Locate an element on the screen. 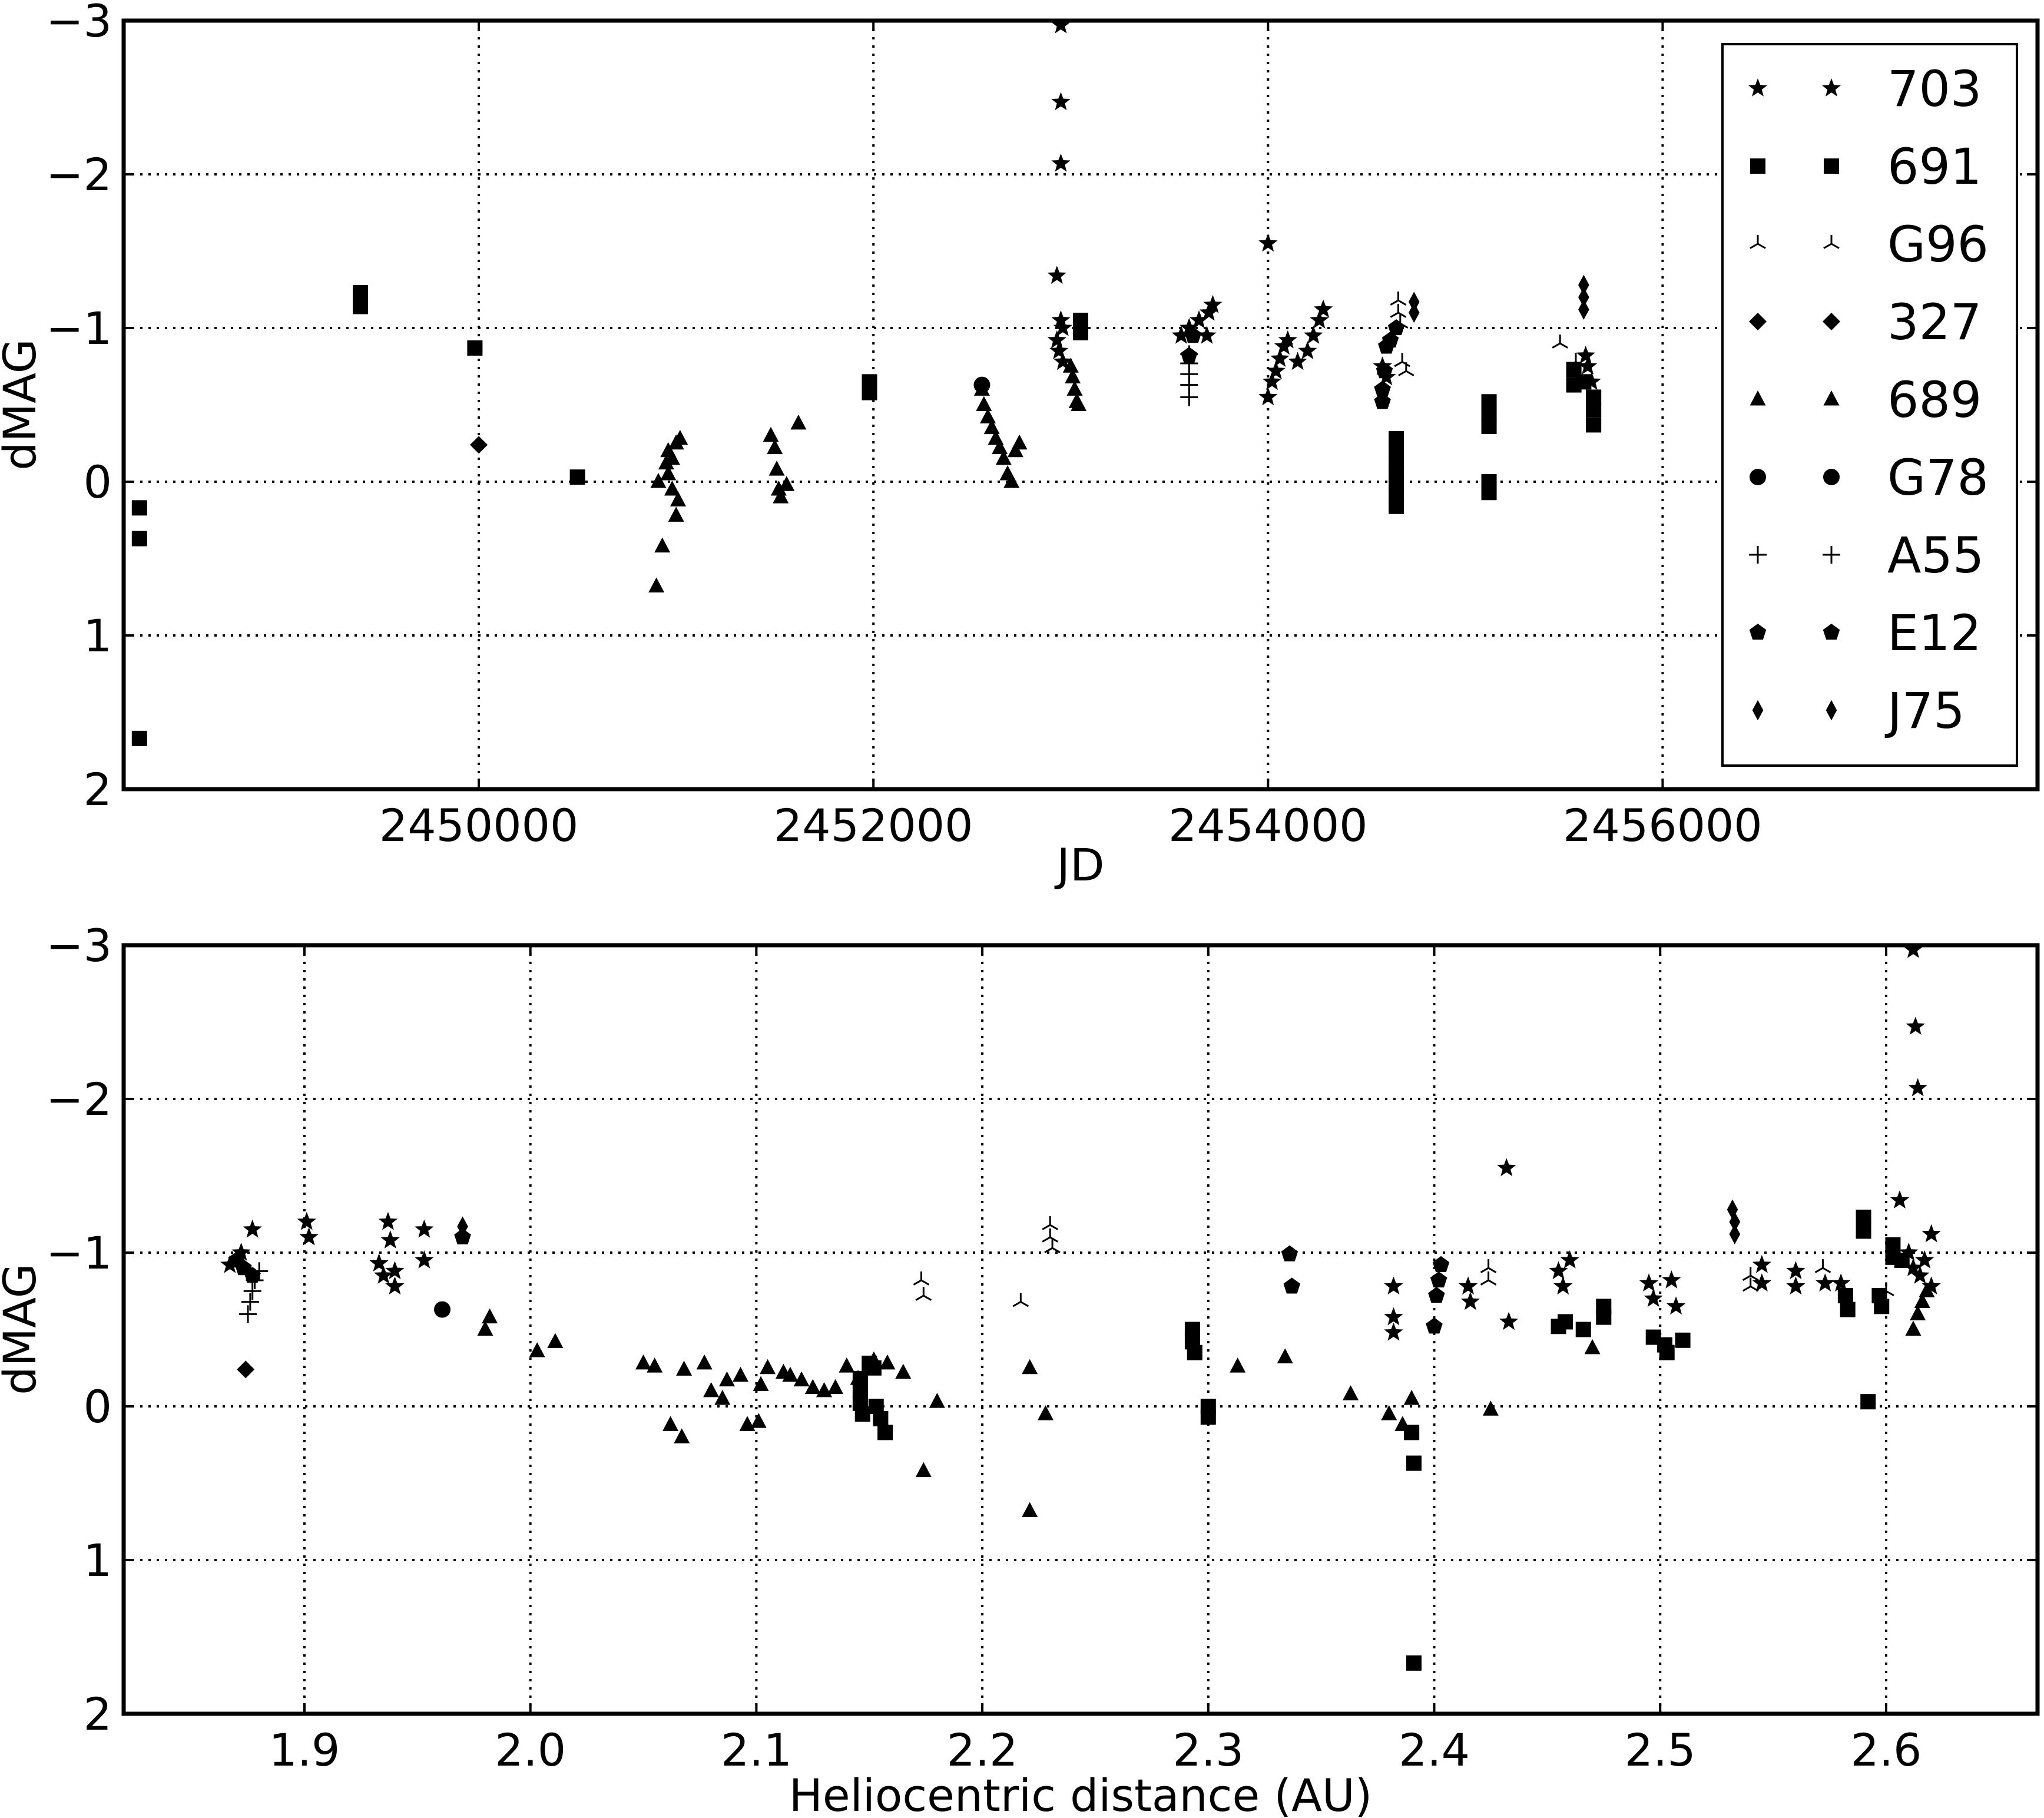  series-G96 is located at coordinates (1487, 334).